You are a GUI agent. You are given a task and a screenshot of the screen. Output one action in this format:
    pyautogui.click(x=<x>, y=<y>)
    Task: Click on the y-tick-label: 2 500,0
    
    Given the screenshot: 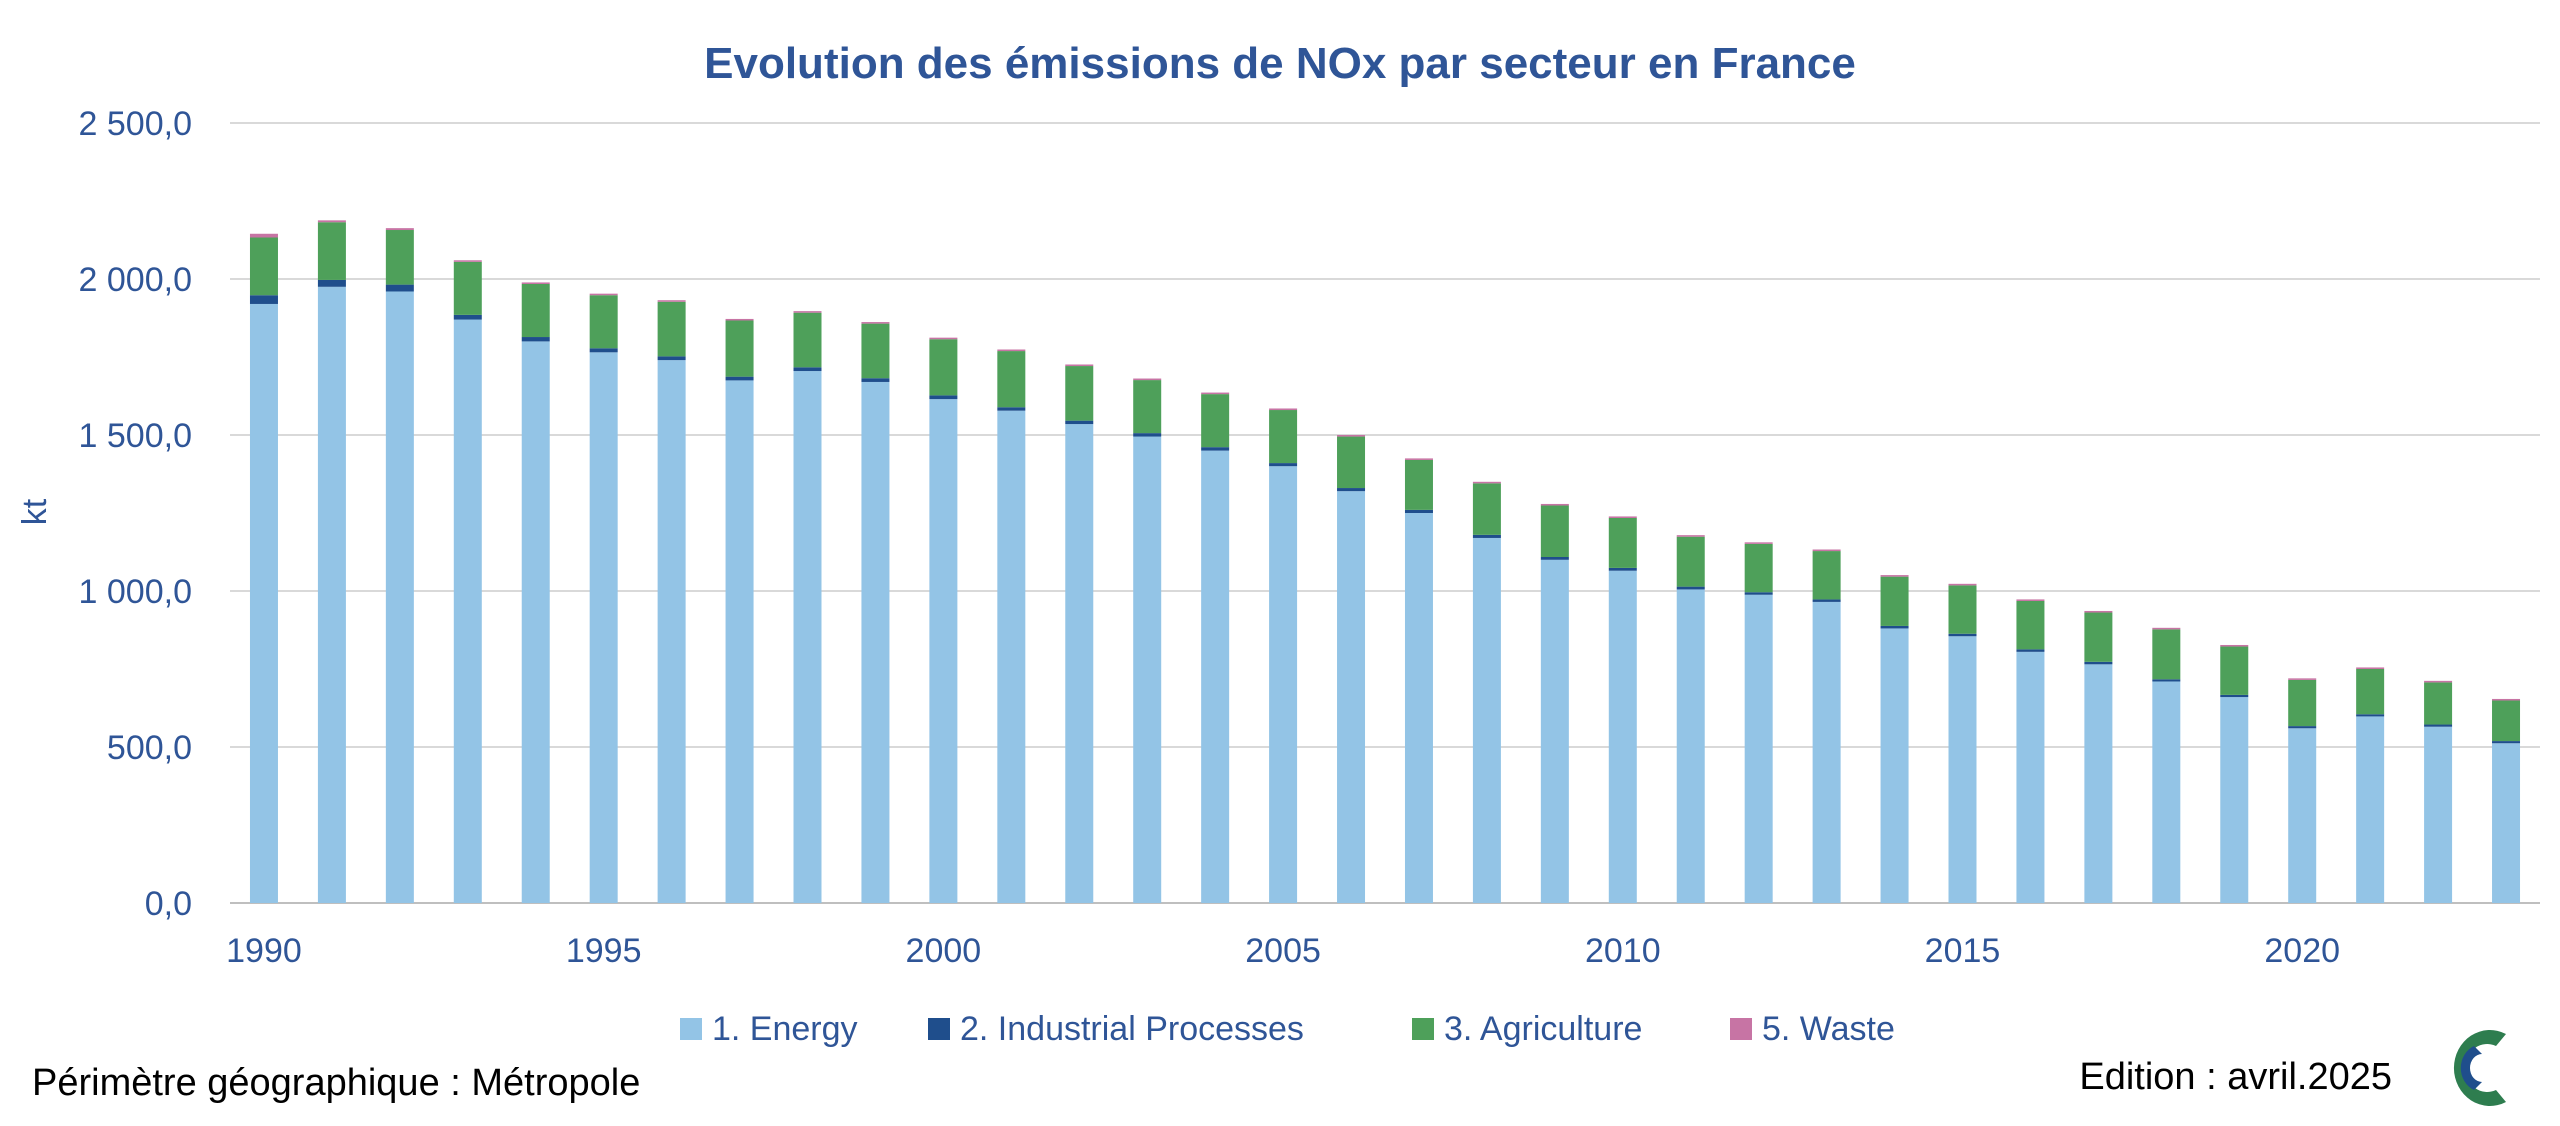 What is the action you would take?
    pyautogui.click(x=135, y=124)
    